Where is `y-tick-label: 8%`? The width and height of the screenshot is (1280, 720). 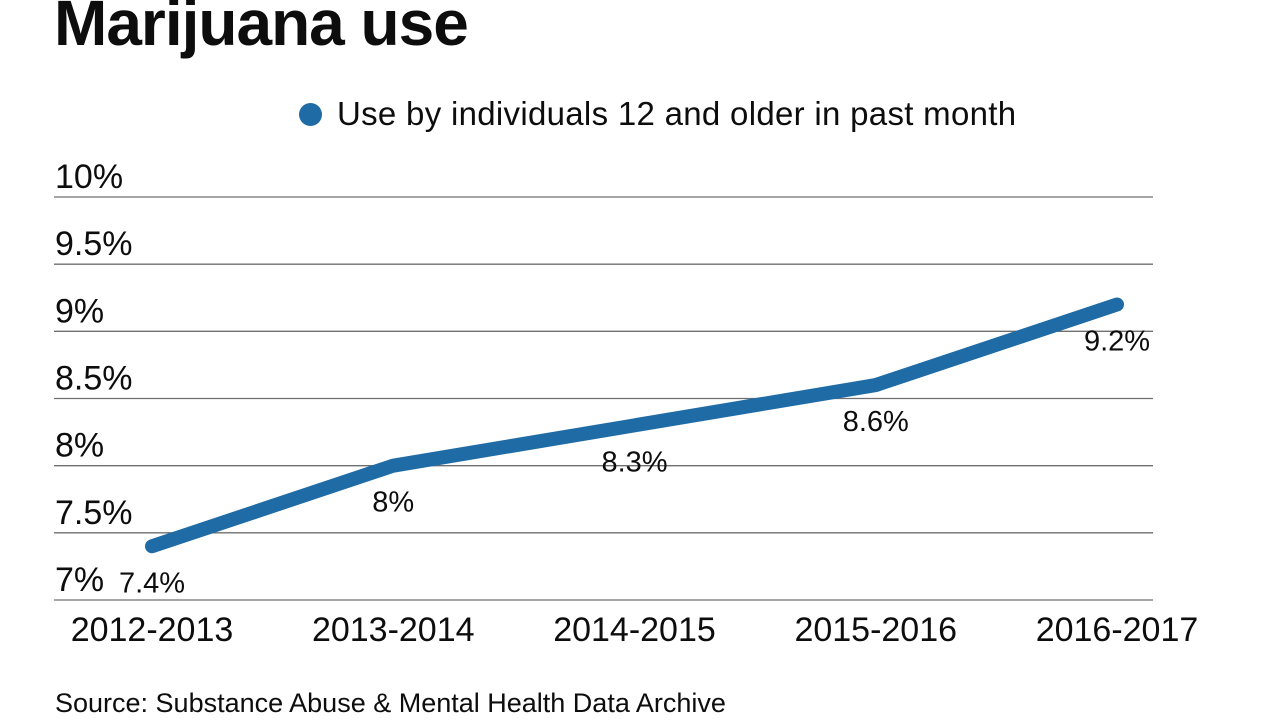 y-tick-label: 8% is located at coordinates (79, 446).